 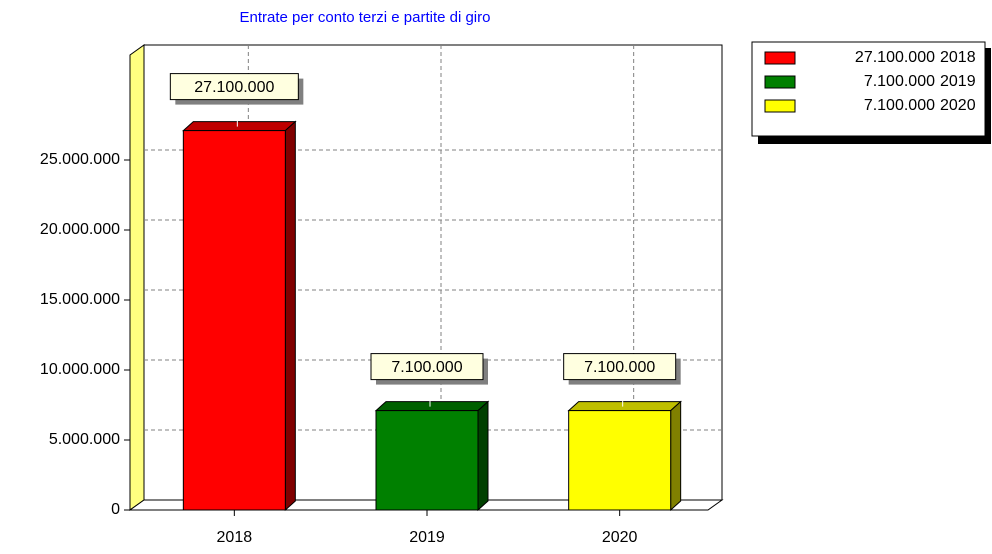 What do you see at coordinates (80, 229) in the screenshot?
I see `y-tick-label: 20.000.000` at bounding box center [80, 229].